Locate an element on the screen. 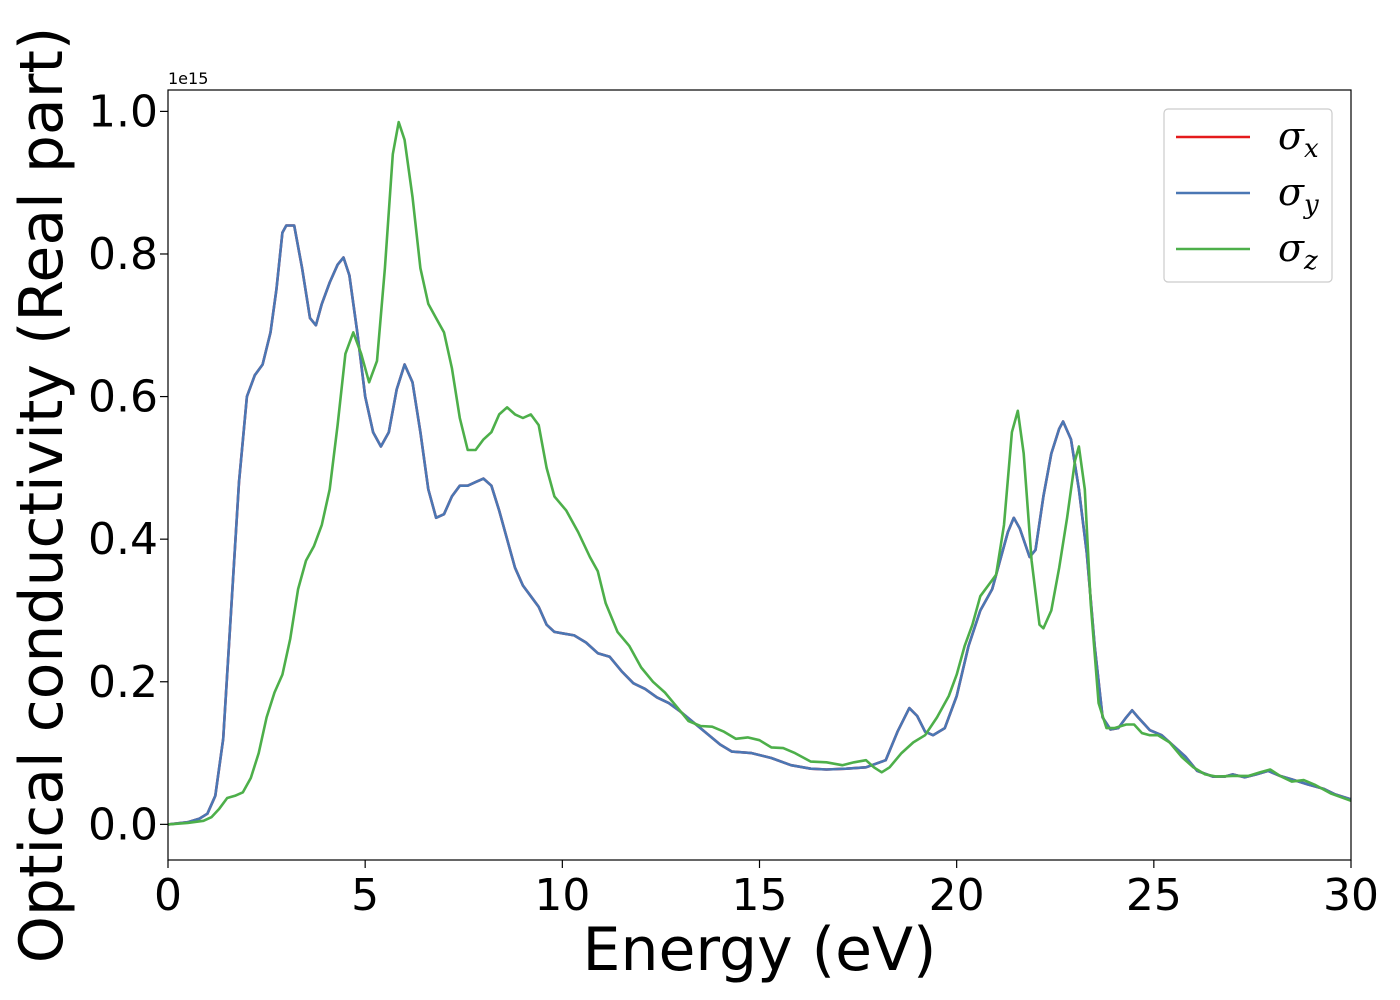  y-tick-label: 0.2 is located at coordinates (123, 682).